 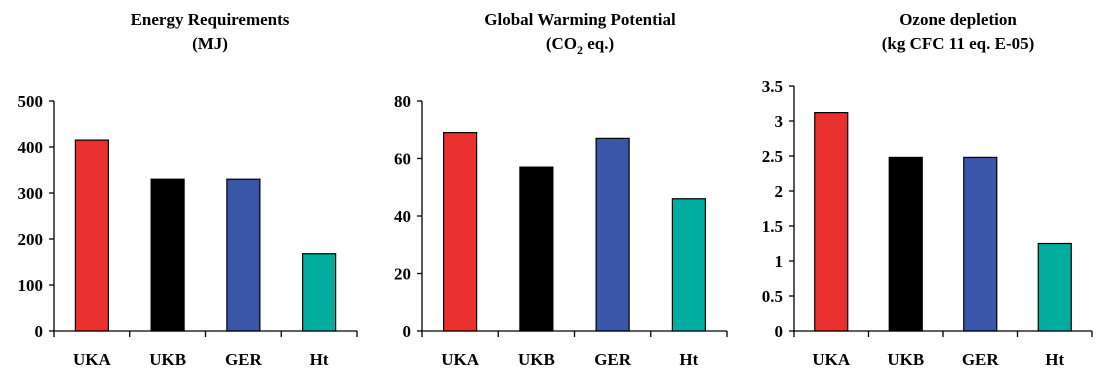 I want to click on subtitle-part: (CO, so click(x=561, y=43).